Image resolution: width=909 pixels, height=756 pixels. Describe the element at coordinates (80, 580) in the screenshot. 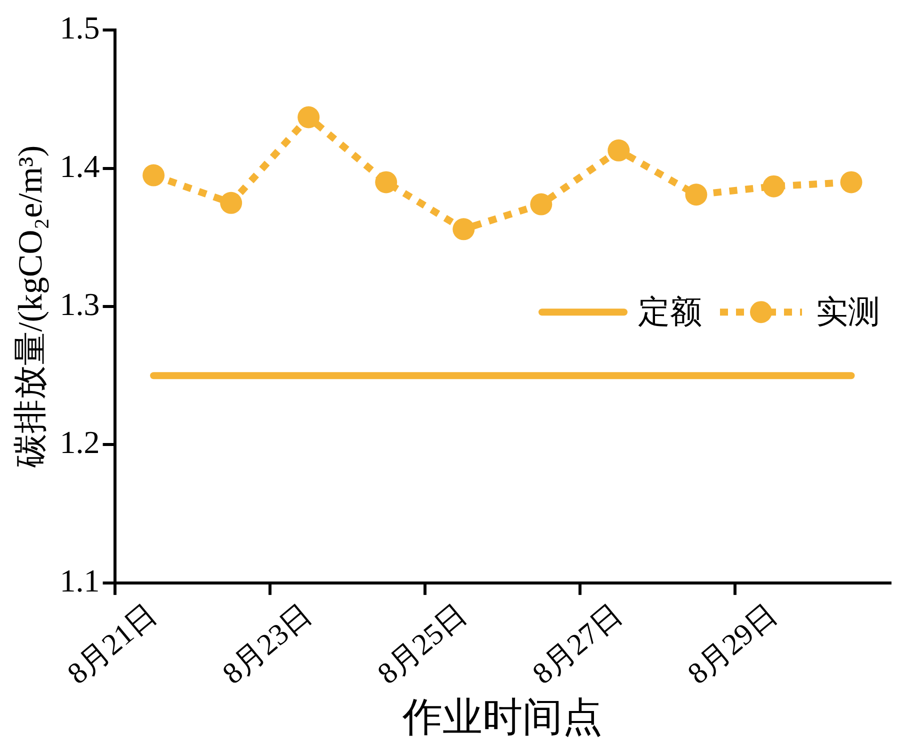

I see `y-tick-label: 1.1` at that location.